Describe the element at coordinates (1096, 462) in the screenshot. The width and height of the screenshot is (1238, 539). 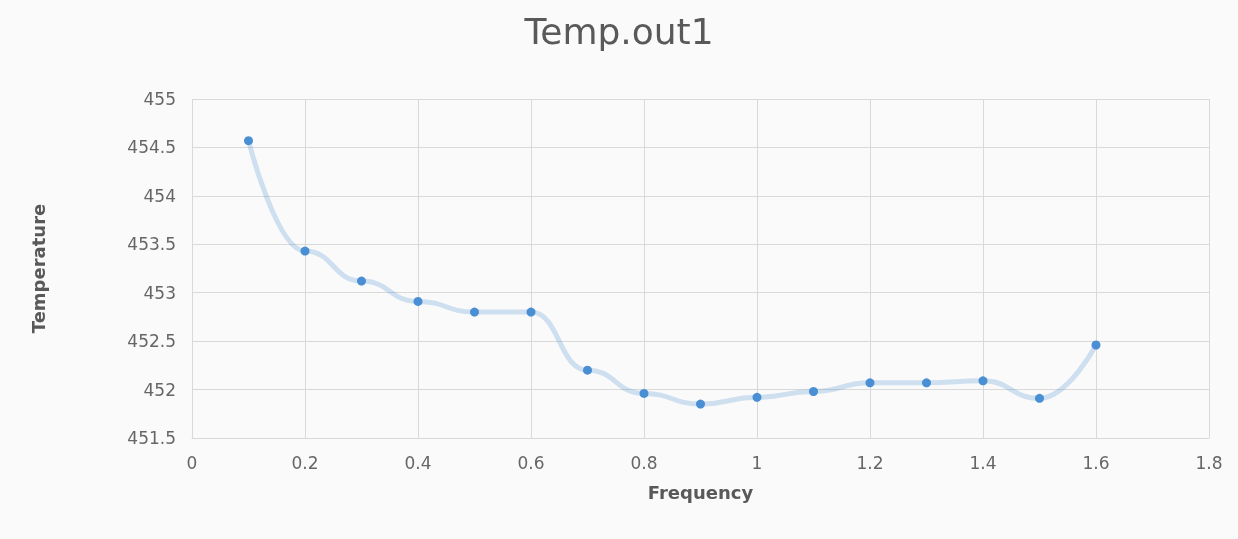
I see `x-tick-label: 1.6` at that location.